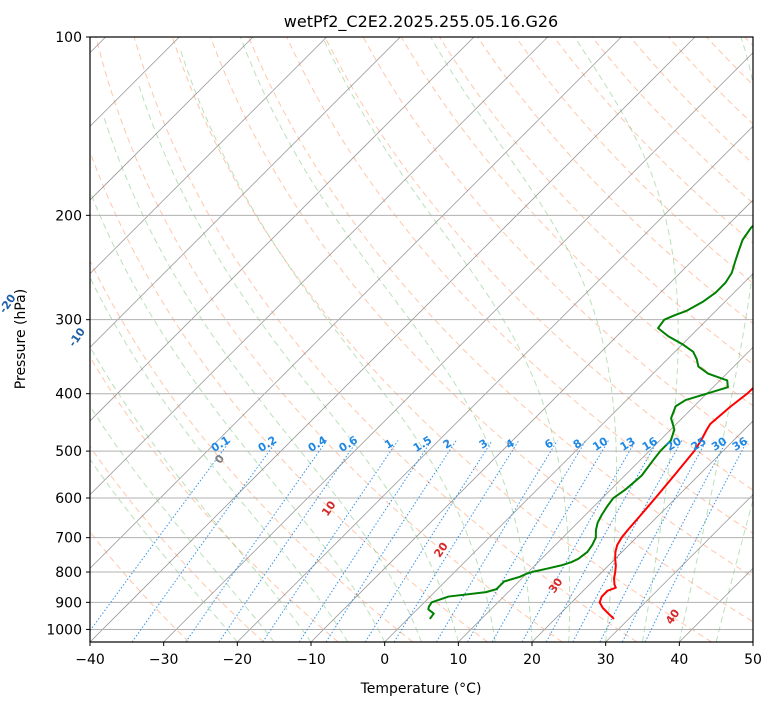 The image size is (775, 708). I want to click on y-tick-label: 600, so click(68, 499).